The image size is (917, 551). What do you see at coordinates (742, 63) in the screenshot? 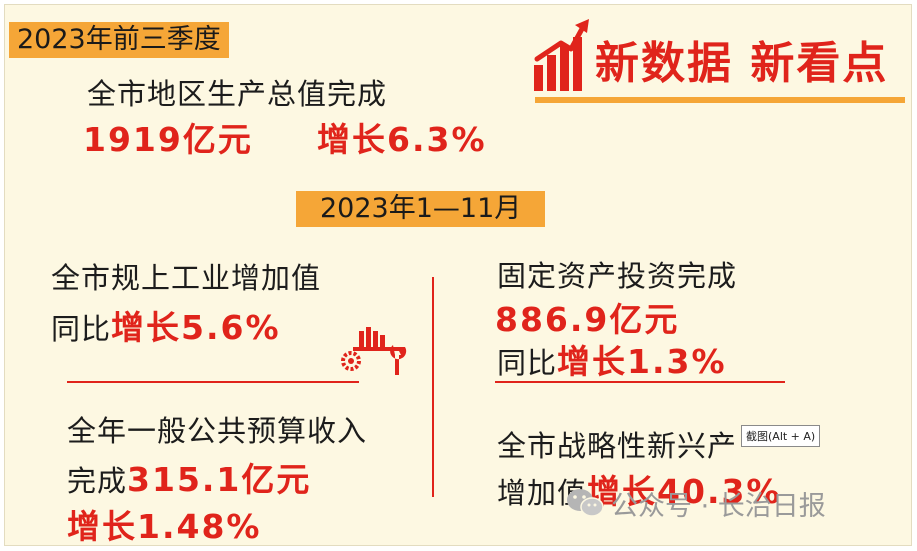
I see `brand-title: 新数据 新看点` at bounding box center [742, 63].